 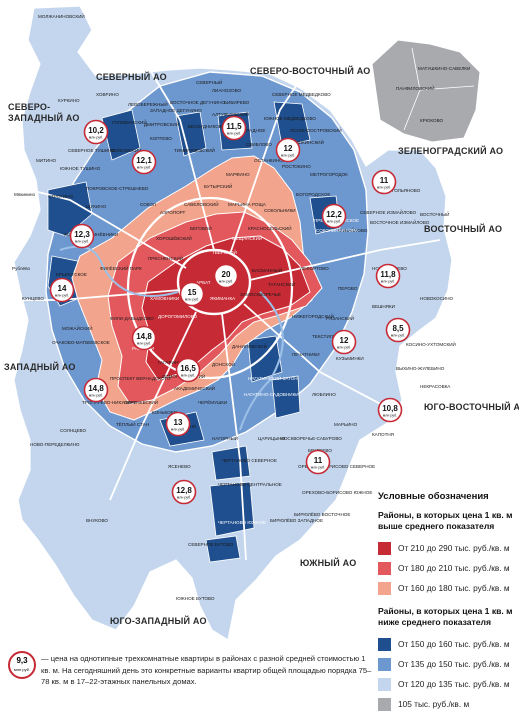 I want to click on ao-south-west-label: ЮГО-ЗАПАДНЫЙ АО, so click(x=158, y=620).